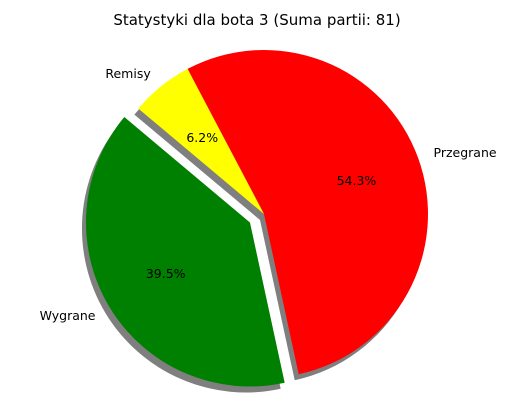 The width and height of the screenshot is (515, 411). Describe the element at coordinates (68, 315) in the screenshot. I see `category-label-wygrane: Wygrane` at that location.